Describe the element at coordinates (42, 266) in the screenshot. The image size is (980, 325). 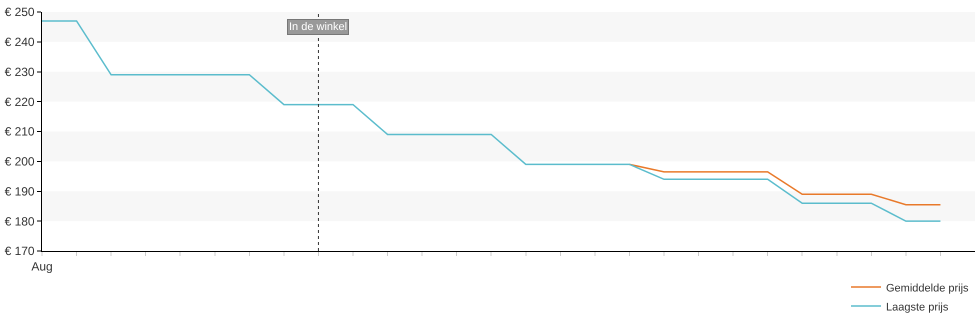
I see `x-tick-label: Aug` at that location.